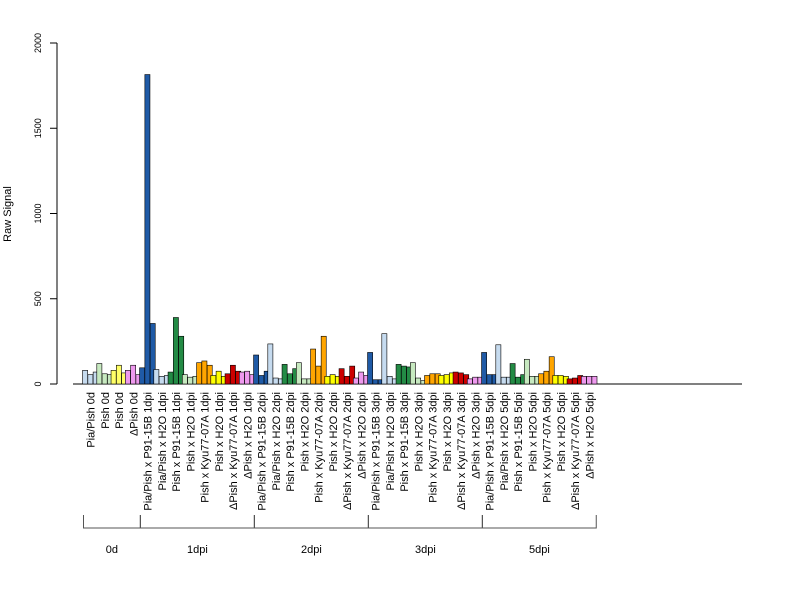  Describe the element at coordinates (377, 451) in the screenshot. I see `category-label: Pia/Pish x P91-15B 3dpi` at that location.